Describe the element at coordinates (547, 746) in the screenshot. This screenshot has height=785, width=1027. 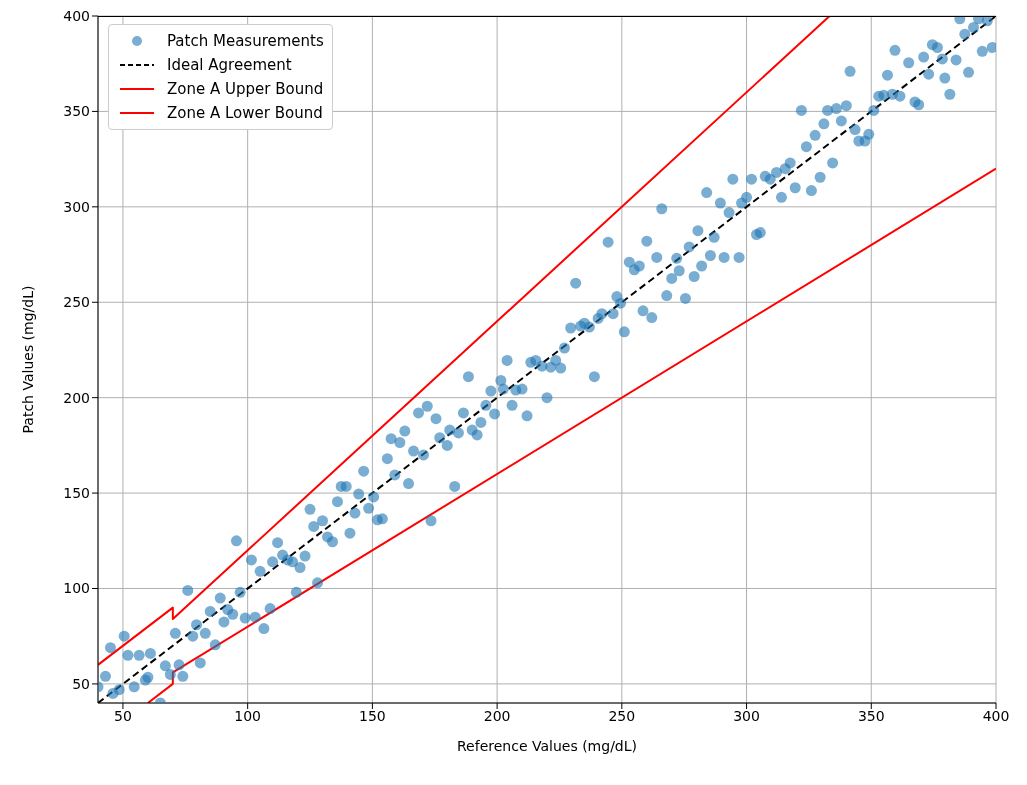
I see `x-axis-title: Reference Values (mg/dL)` at that location.